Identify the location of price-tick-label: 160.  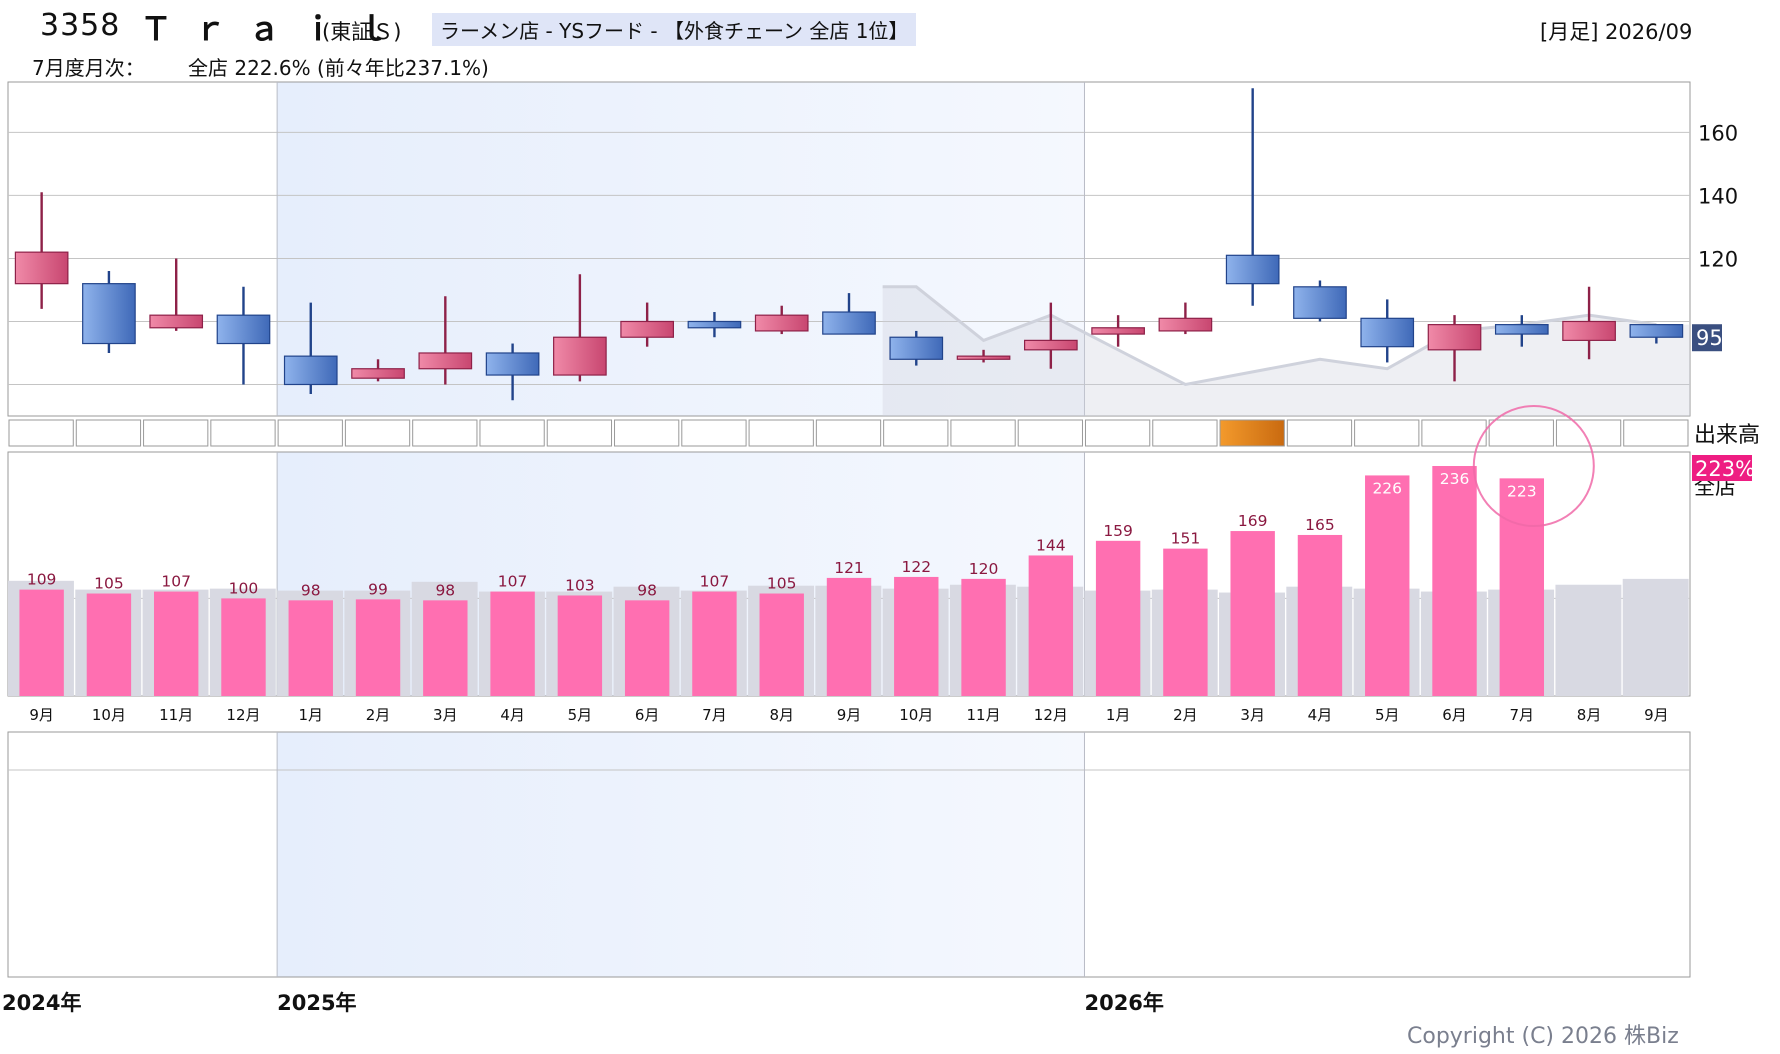
(1718, 133).